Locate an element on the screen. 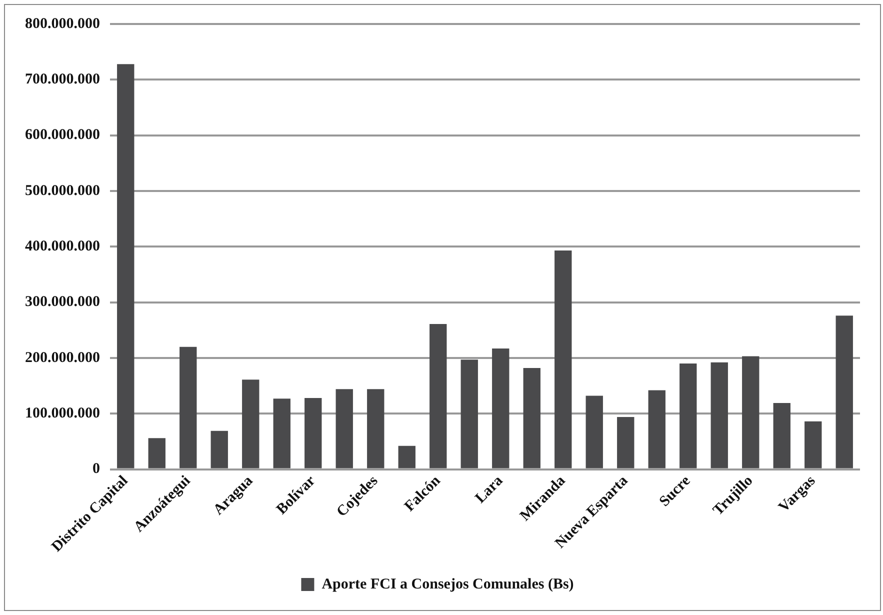 Image resolution: width=883 pixels, height=615 pixels. y-tick-label: 800.000.000 is located at coordinates (62, 24).